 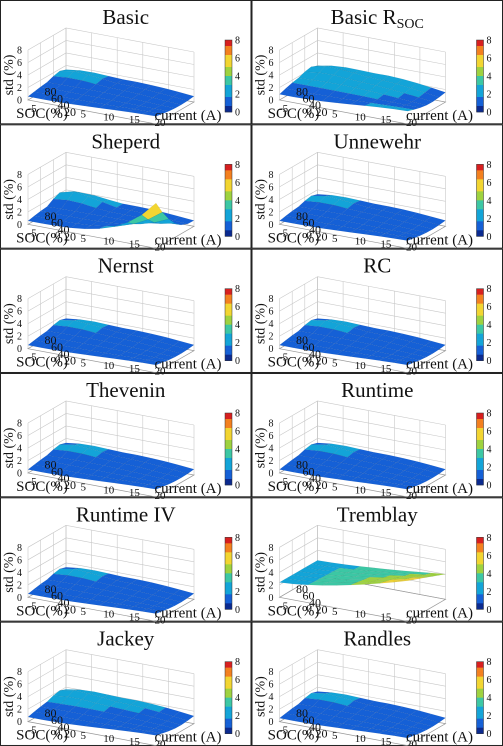 I want to click on z-tick-label: 4, so click(x=19, y=200).